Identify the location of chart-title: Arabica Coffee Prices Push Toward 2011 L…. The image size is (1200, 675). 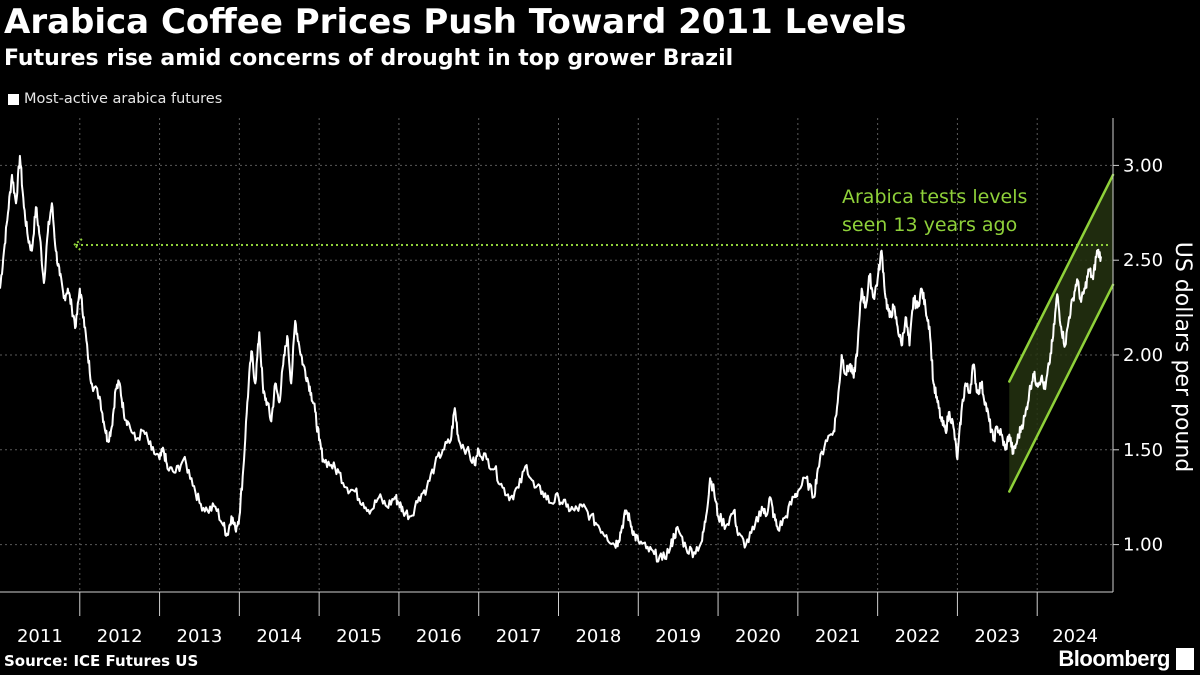
(455, 22).